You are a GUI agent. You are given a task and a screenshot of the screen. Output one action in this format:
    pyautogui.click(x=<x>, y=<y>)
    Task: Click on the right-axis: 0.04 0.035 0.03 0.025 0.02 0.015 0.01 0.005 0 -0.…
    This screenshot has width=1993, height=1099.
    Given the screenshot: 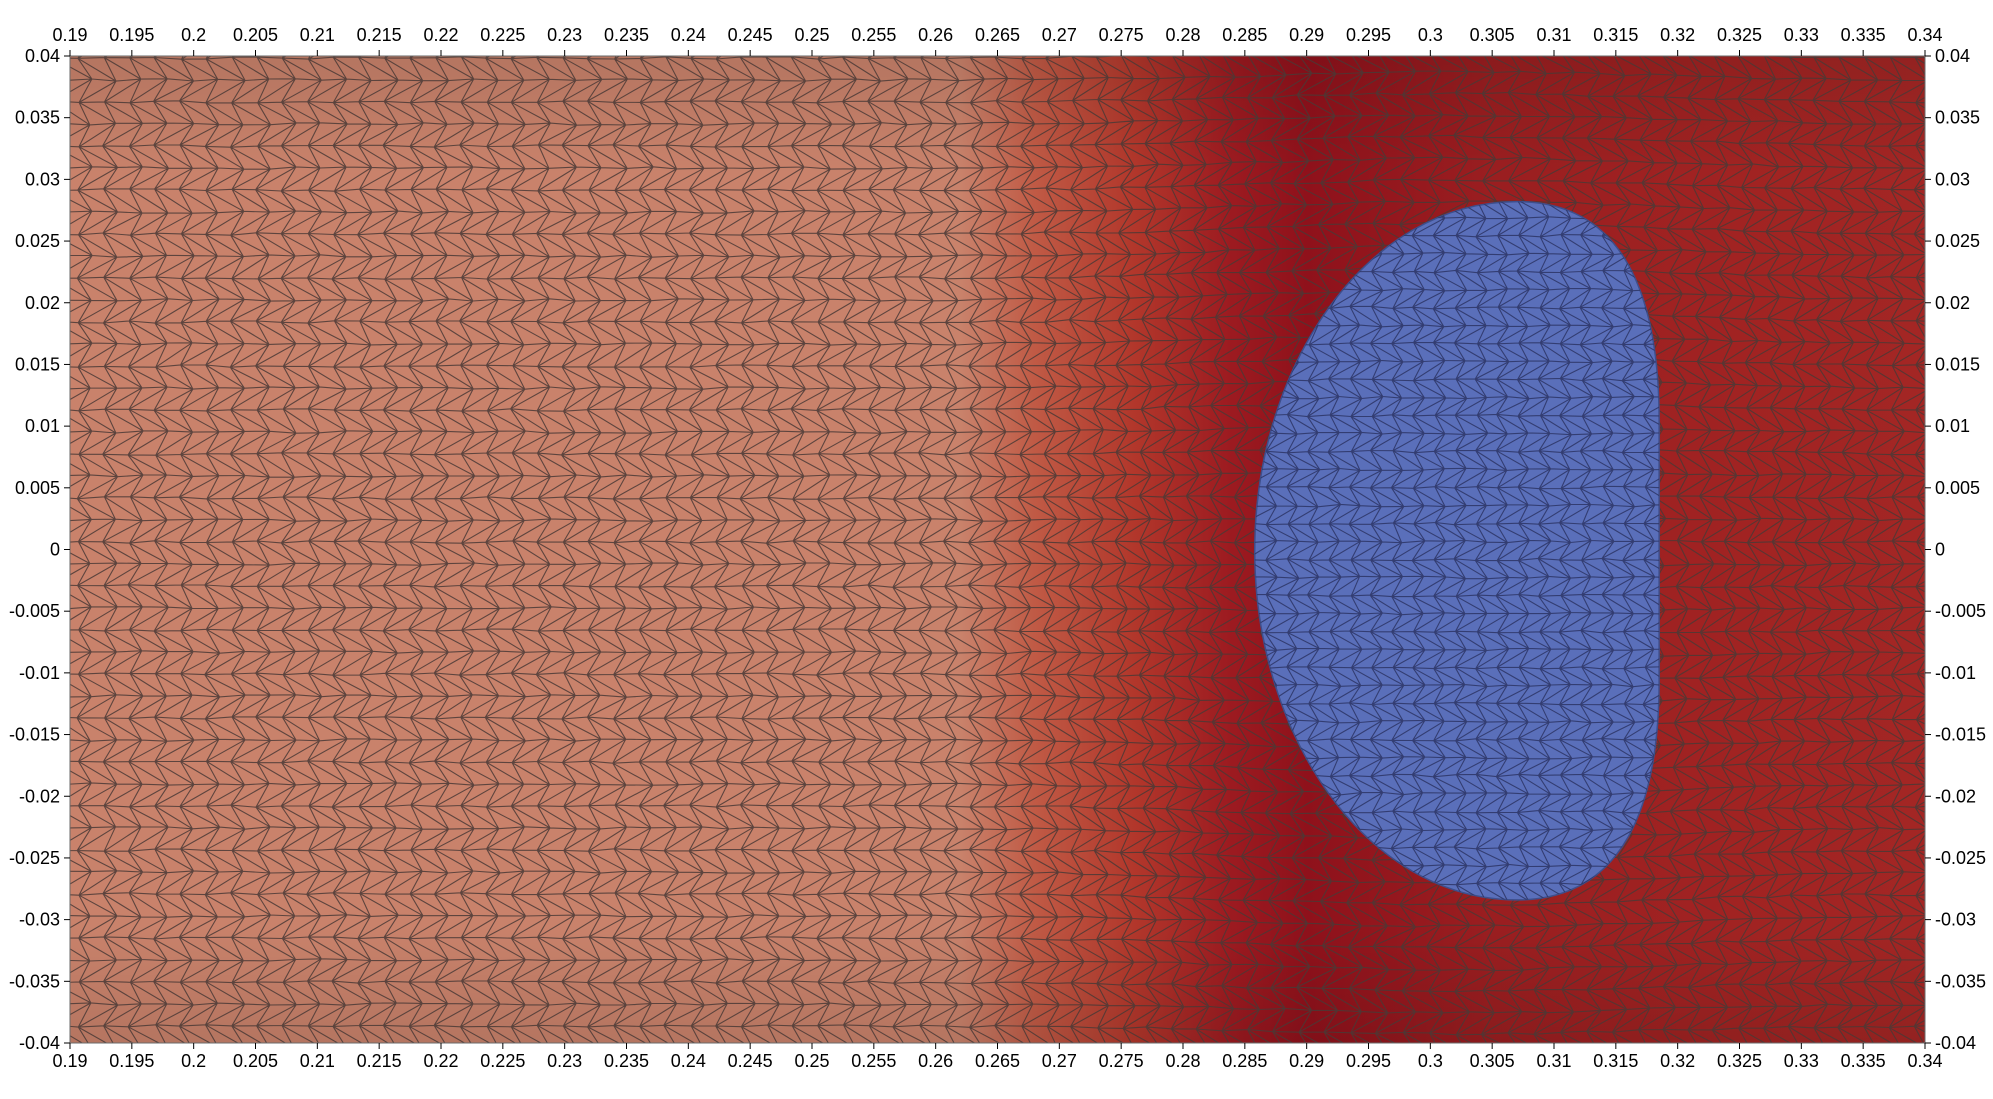 What is the action you would take?
    pyautogui.click(x=1955, y=549)
    